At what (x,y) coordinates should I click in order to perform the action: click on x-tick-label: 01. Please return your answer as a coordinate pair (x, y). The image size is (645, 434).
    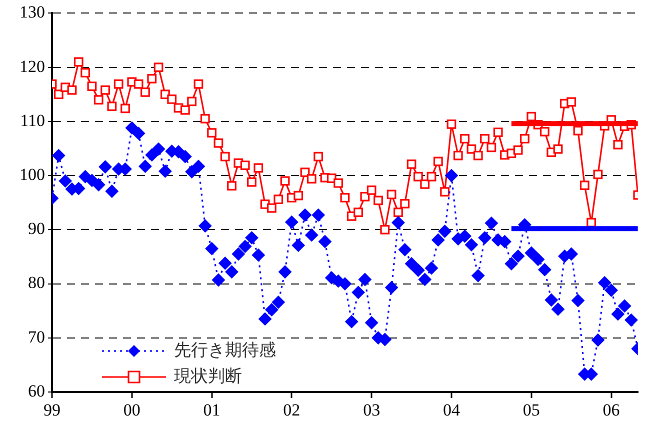
    Looking at the image, I should click on (211, 410).